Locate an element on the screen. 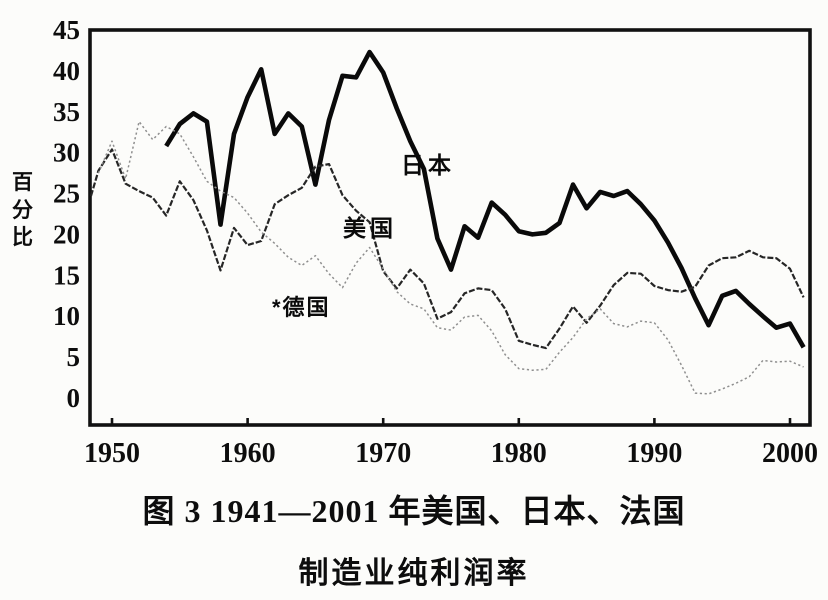  y-tick-label: 15 is located at coordinates (66, 275).